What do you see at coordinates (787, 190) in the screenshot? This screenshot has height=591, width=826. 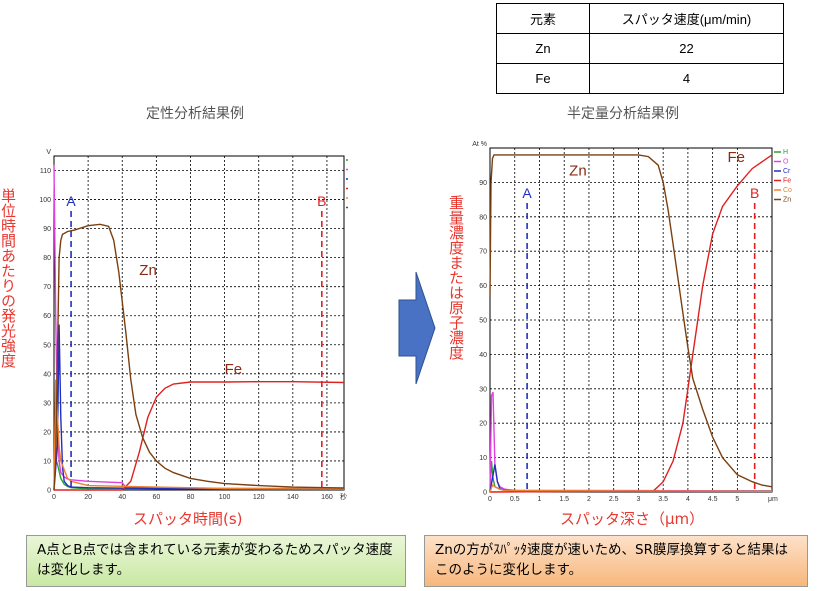 I see `legend-entry: Co` at bounding box center [787, 190].